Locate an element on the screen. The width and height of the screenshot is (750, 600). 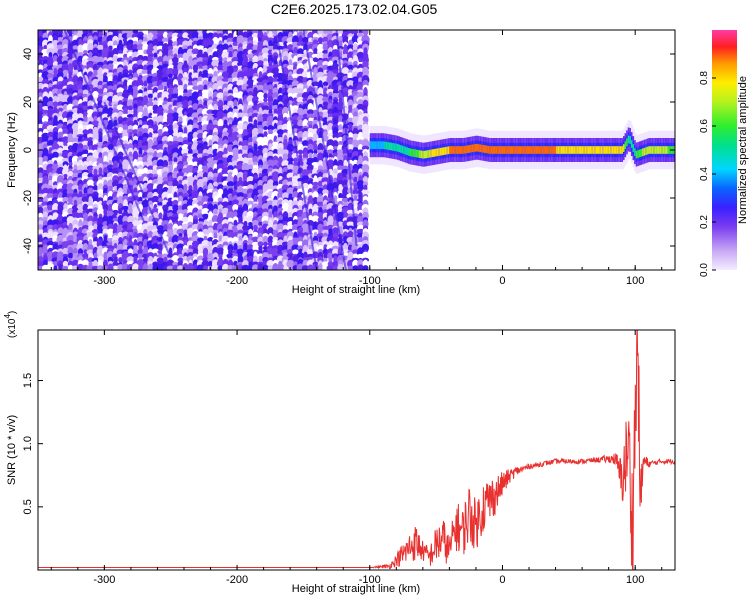
snr-y-label: SNR (10 * v/v) is located at coordinates (12, 450).